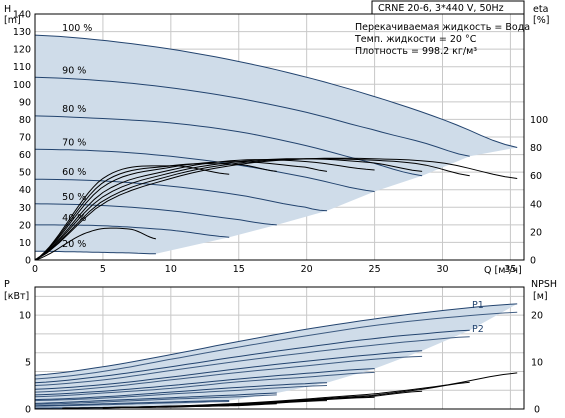 The image size is (565, 418). Describe the element at coordinates (442, 269) in the screenshot. I see `x-tick-label: 30` at that location.